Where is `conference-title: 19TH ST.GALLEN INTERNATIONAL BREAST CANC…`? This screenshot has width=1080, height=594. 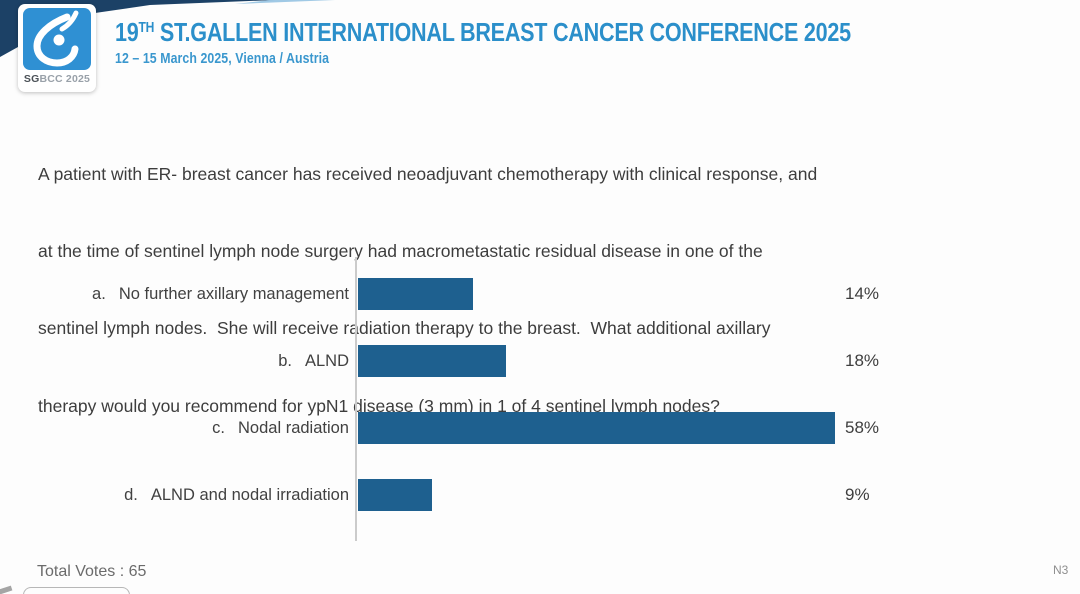 conference-title: 19TH ST.GALLEN INTERNATIONAL BREAST CANC… is located at coordinates (483, 32).